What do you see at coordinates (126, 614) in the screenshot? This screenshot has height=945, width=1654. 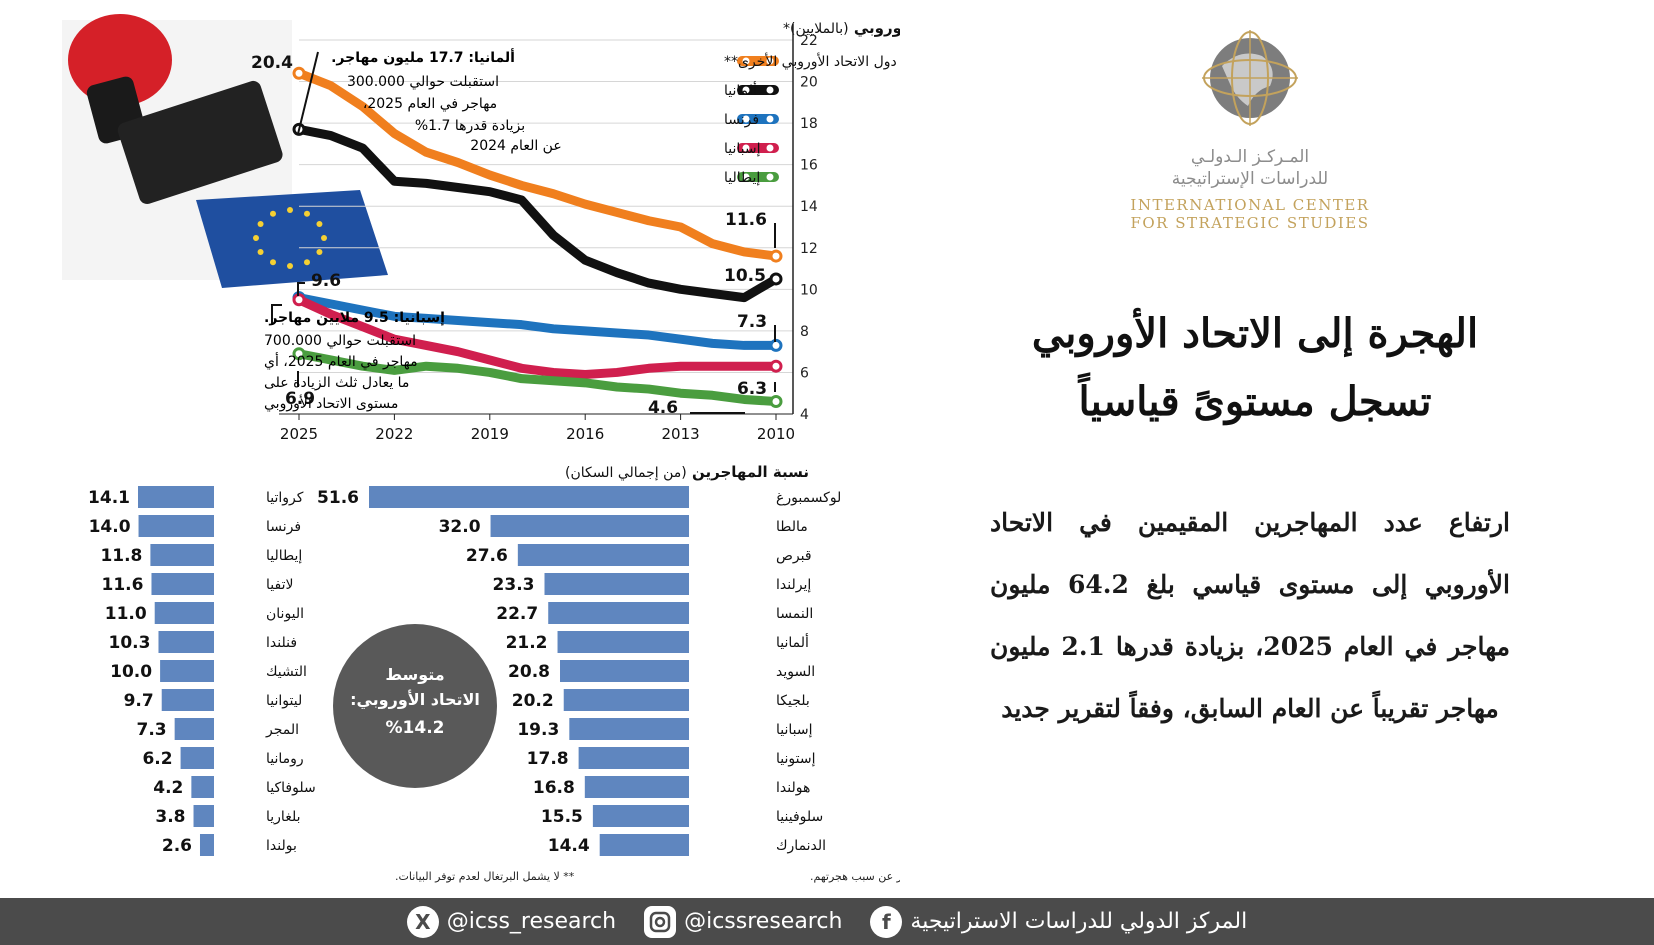 I see `bar-value-label: 11.0` at bounding box center [126, 614].